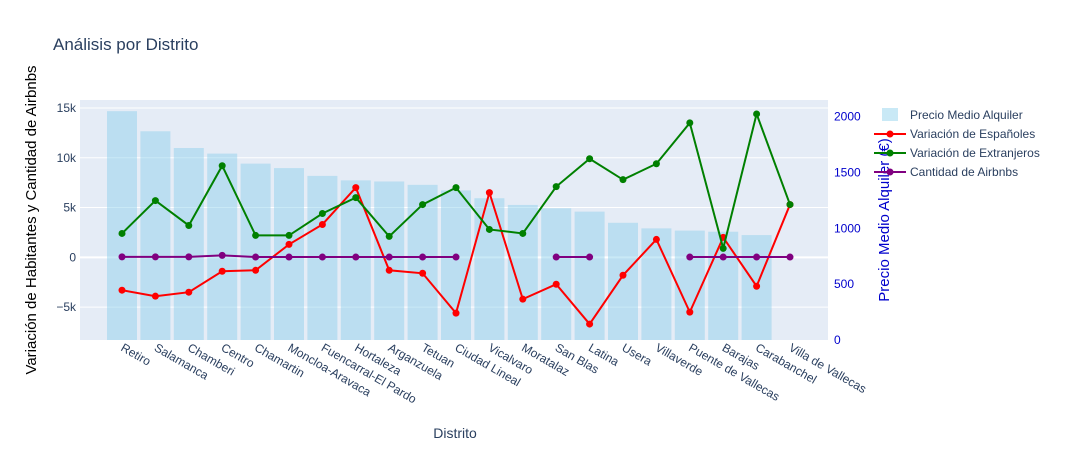 This screenshot has width=1074, height=450. I want to click on right-tick-label: 0, so click(837, 340).